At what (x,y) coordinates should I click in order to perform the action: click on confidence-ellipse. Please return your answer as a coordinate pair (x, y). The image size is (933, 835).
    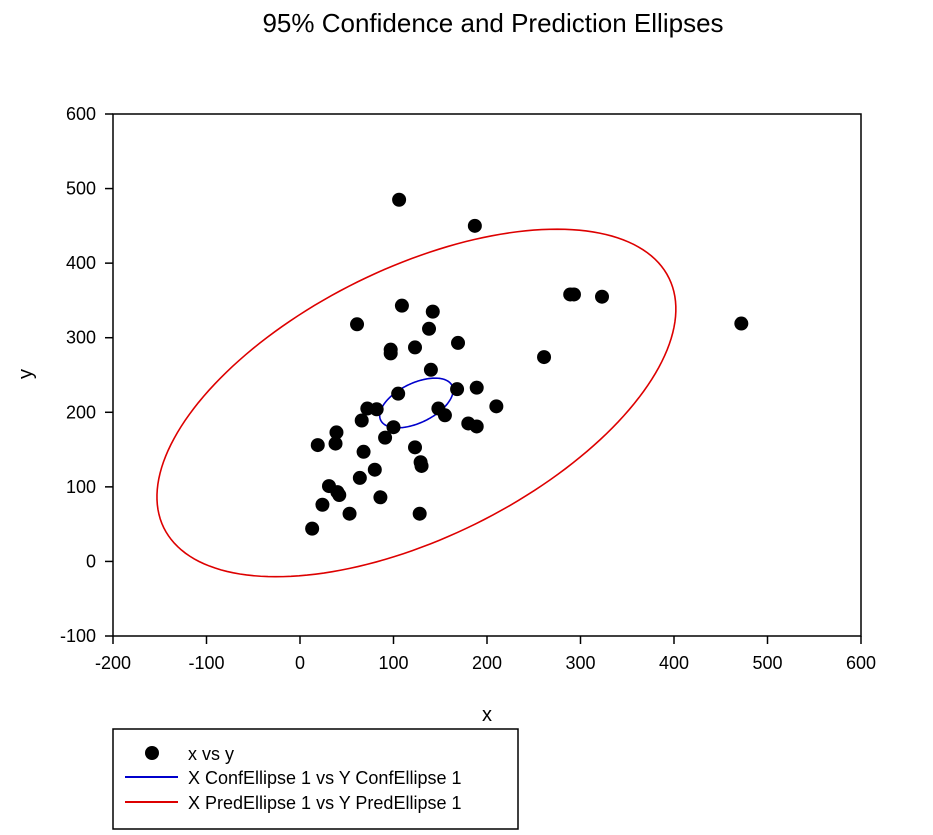
    Looking at the image, I should click on (416, 403).